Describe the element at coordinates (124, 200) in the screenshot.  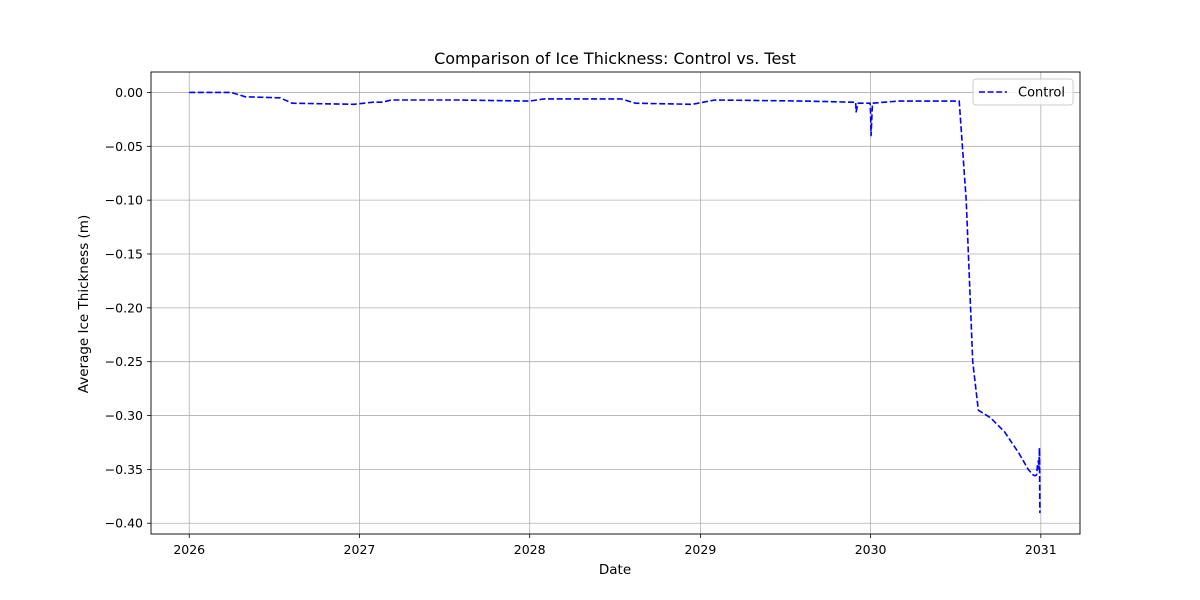
I see `y-tick-label: −0.10` at that location.